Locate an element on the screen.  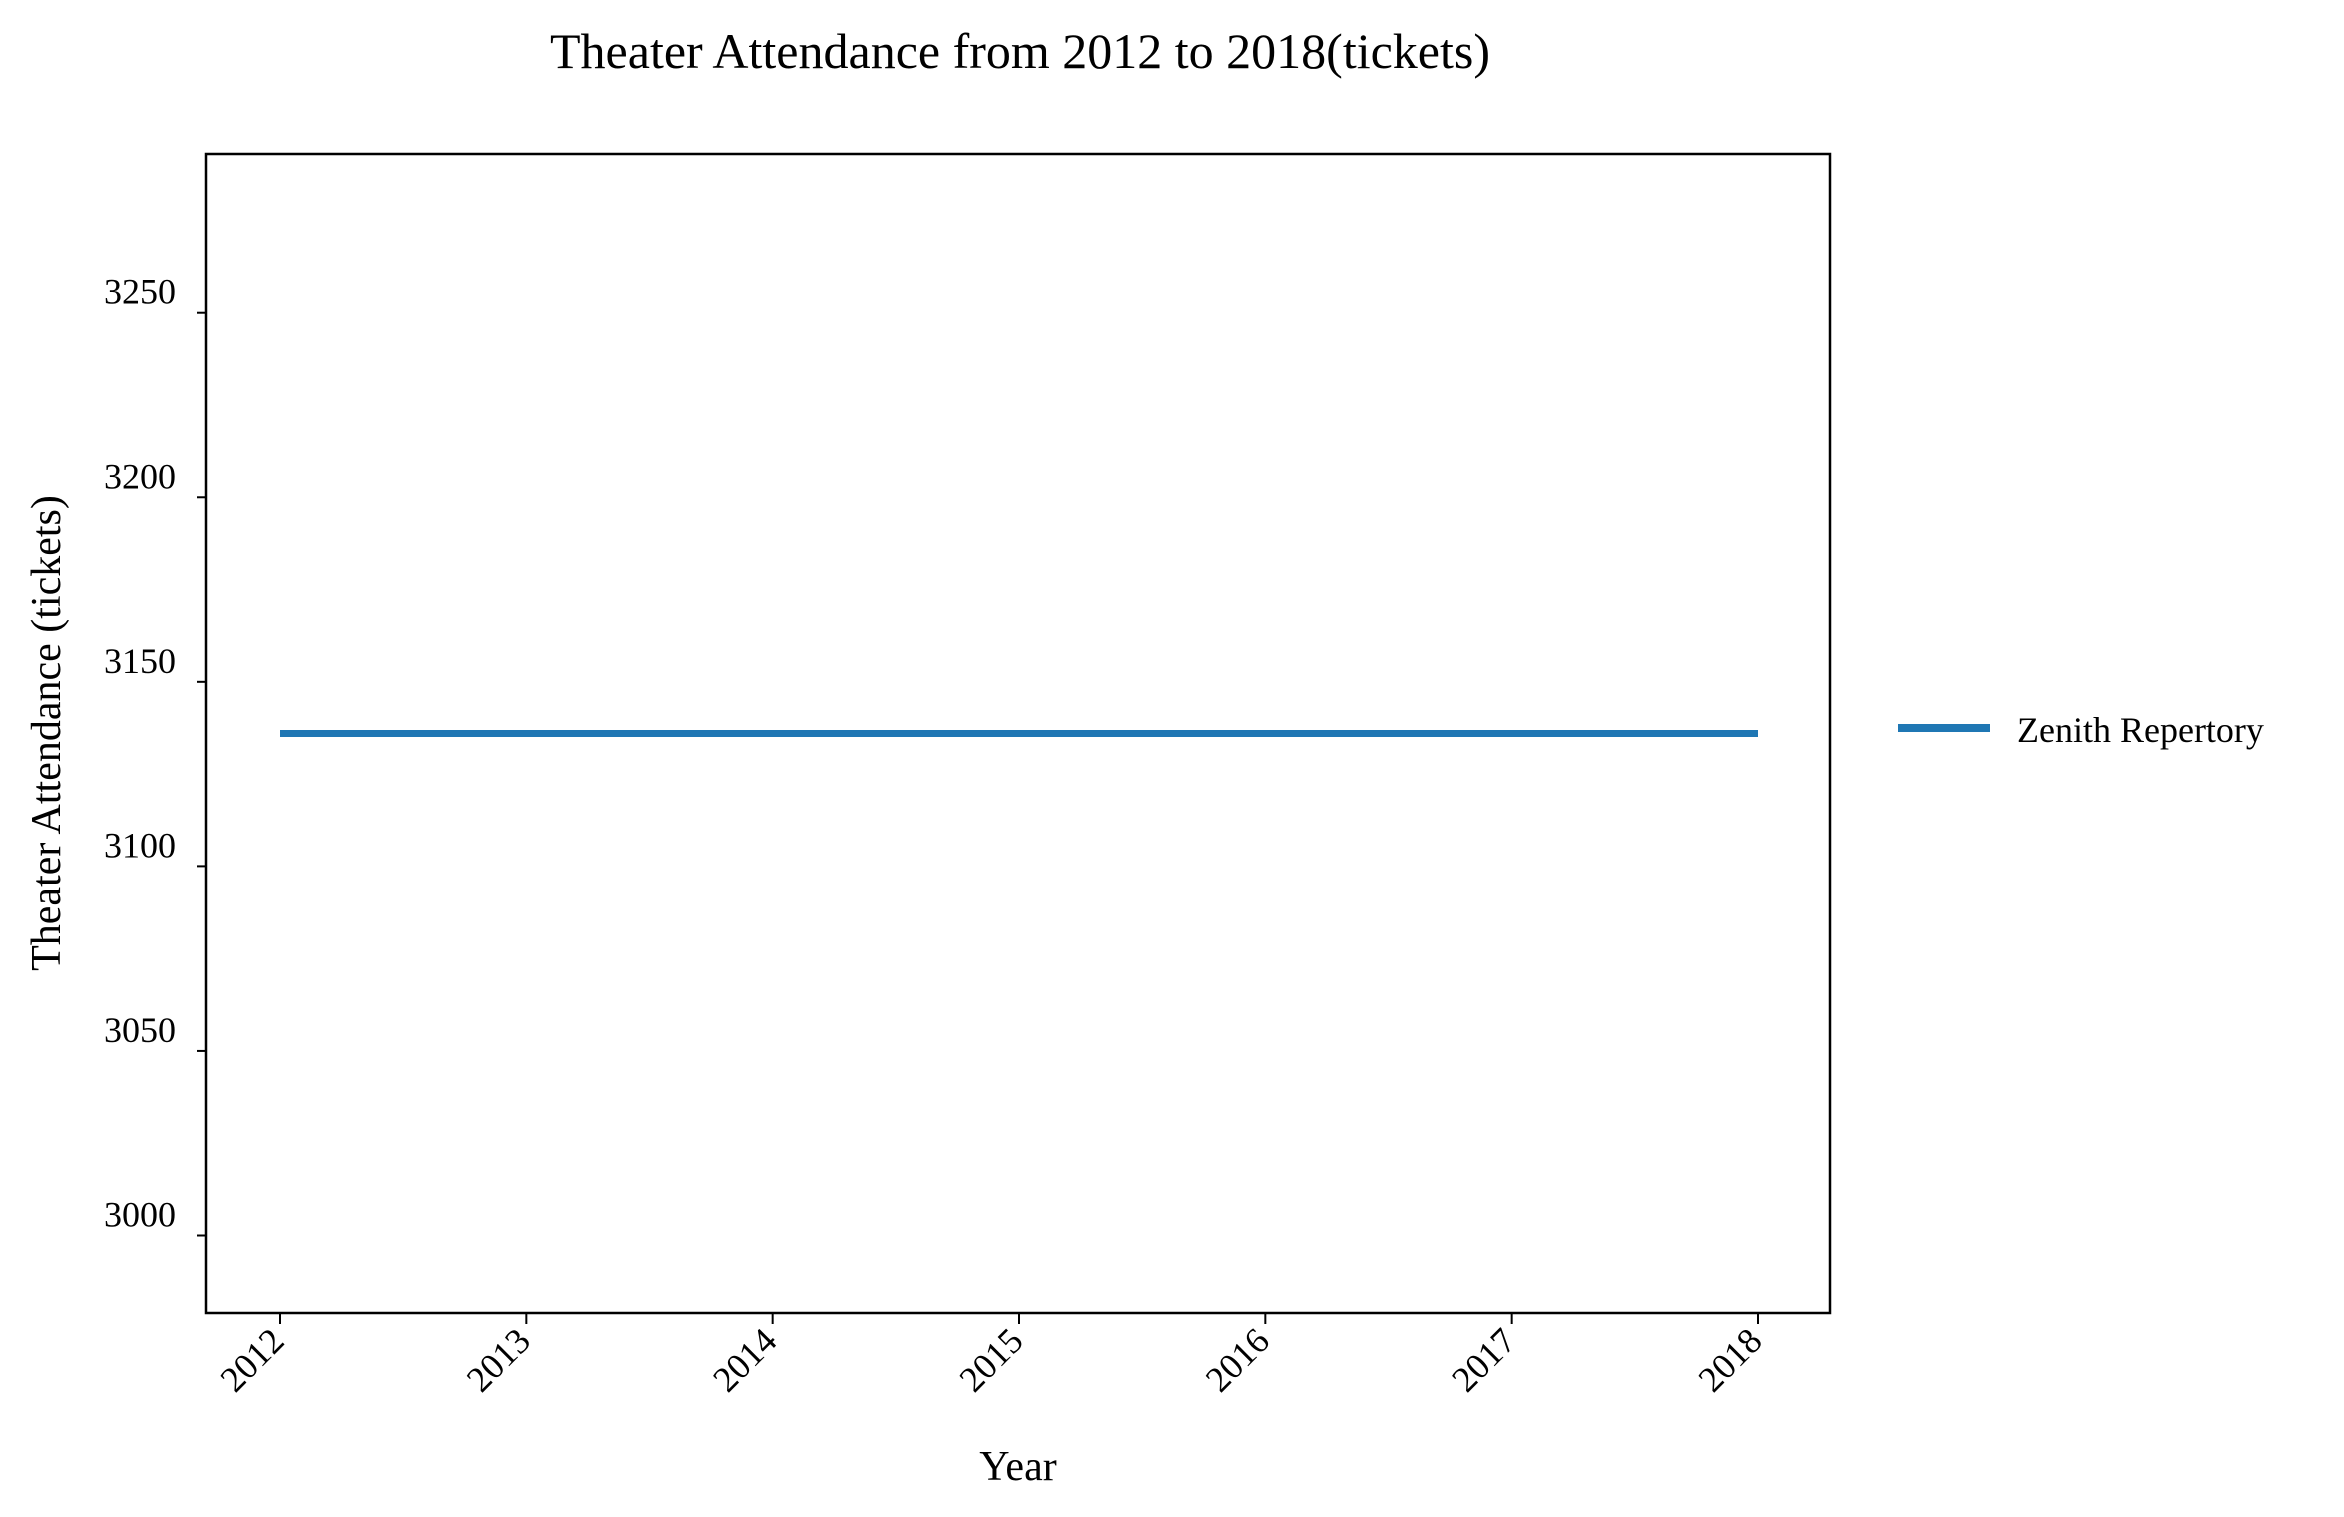
y-tick-label: 3250 is located at coordinates (140, 292).